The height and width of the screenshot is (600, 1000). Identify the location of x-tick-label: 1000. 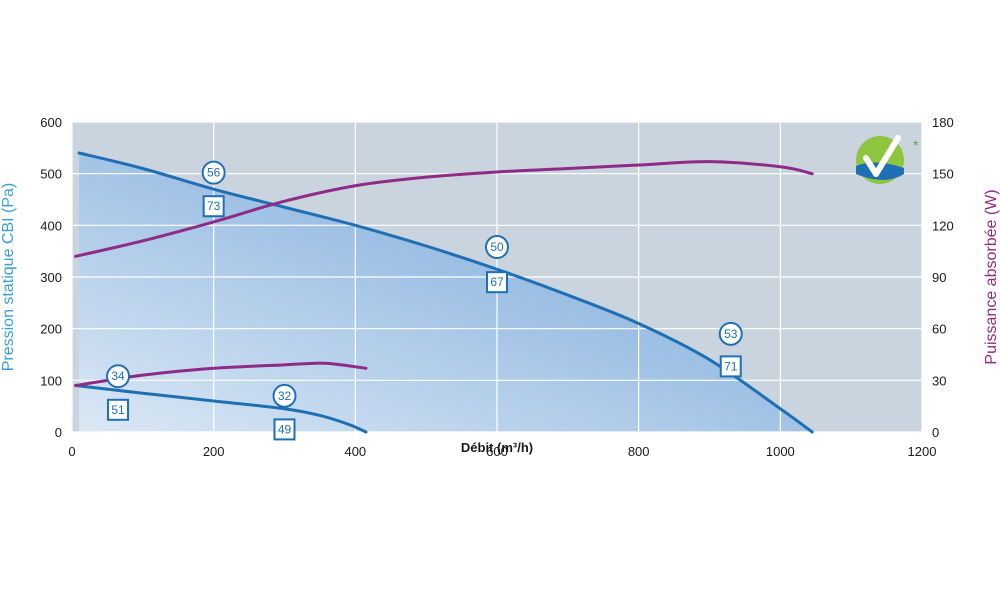
(780, 451).